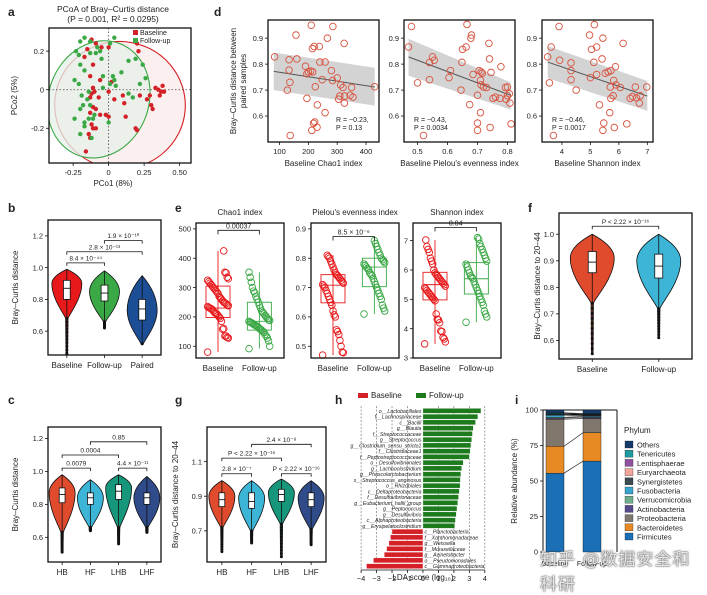  Describe the element at coordinates (361, 578) in the screenshot. I see `x-tick-label: −4` at that location.